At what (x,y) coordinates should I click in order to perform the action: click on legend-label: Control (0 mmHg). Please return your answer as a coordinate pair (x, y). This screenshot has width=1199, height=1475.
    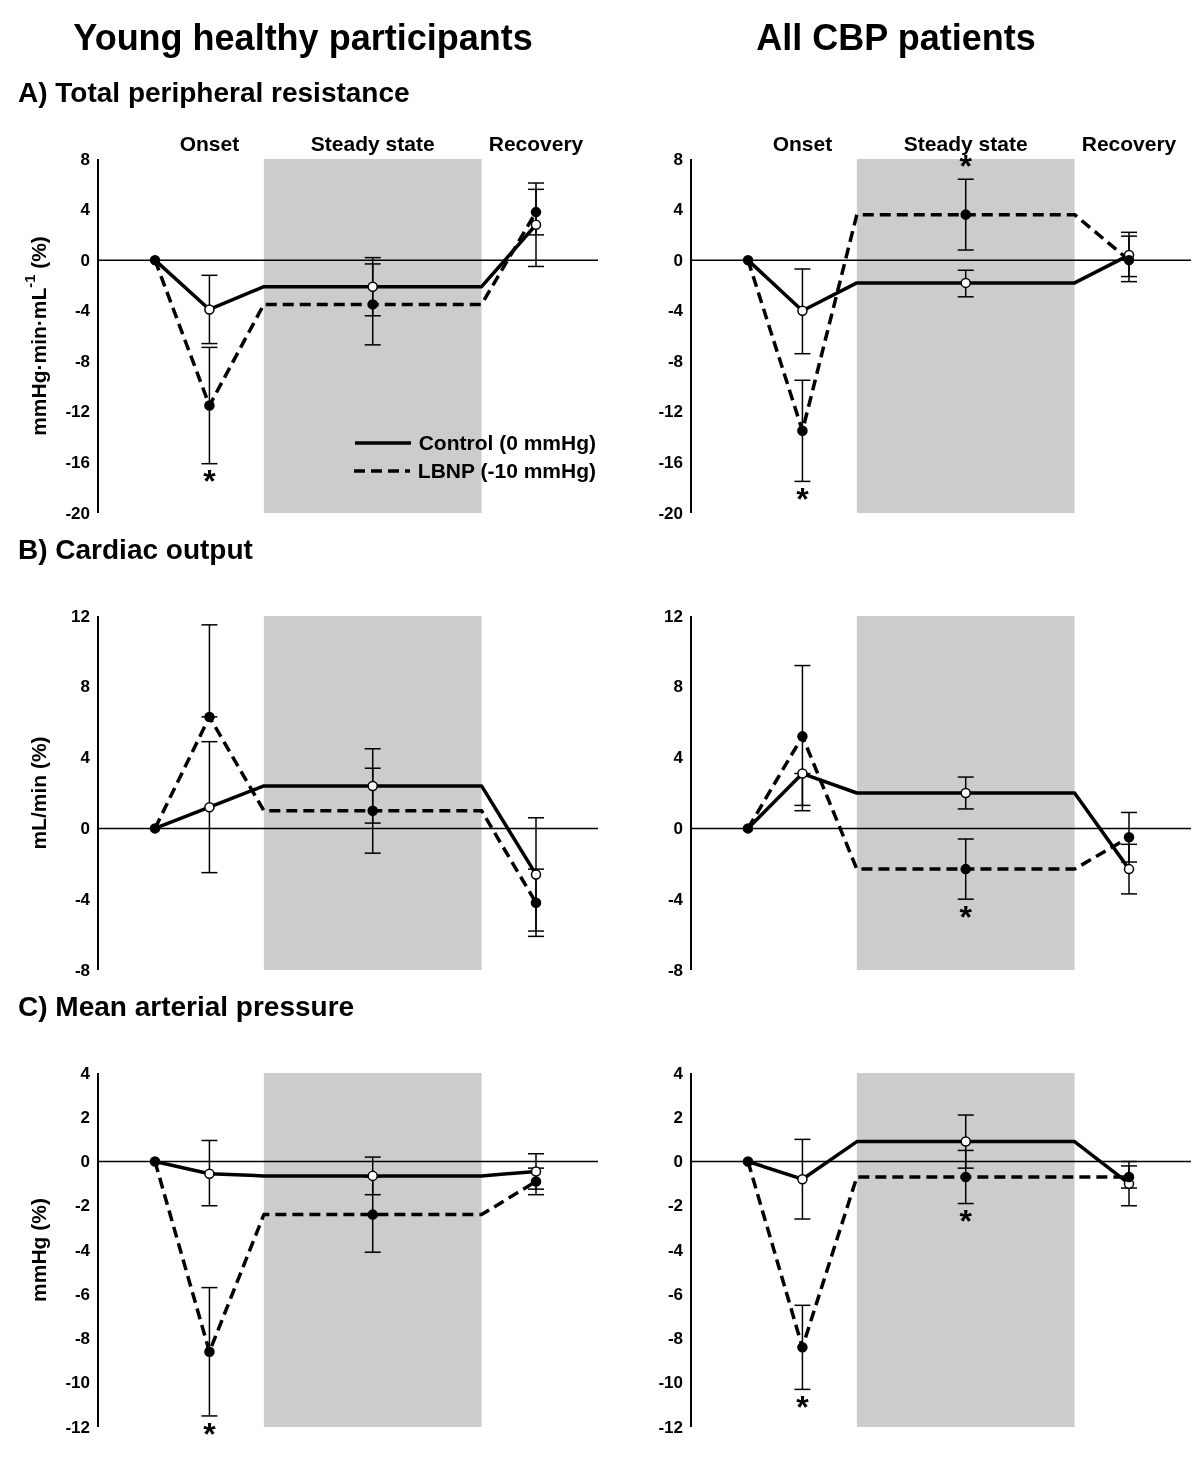
    Looking at the image, I should click on (507, 443).